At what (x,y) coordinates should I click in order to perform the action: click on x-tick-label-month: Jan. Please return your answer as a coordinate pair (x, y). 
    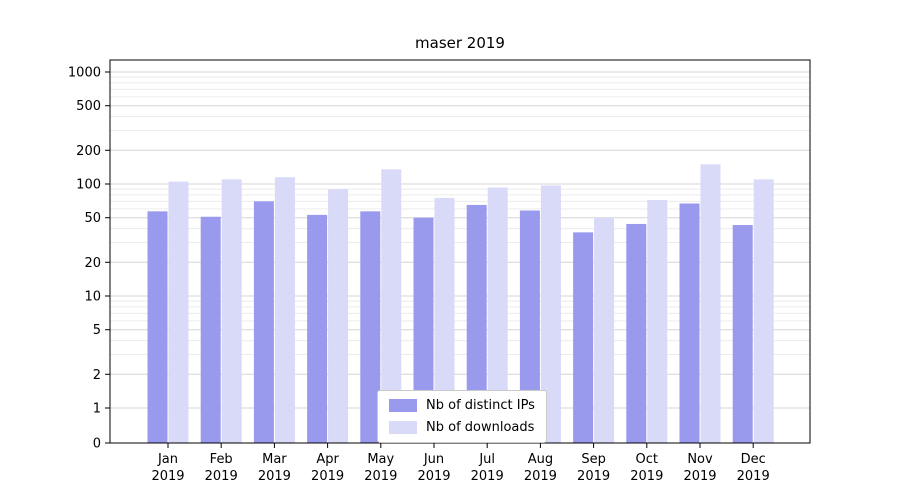
    Looking at the image, I should click on (167, 459).